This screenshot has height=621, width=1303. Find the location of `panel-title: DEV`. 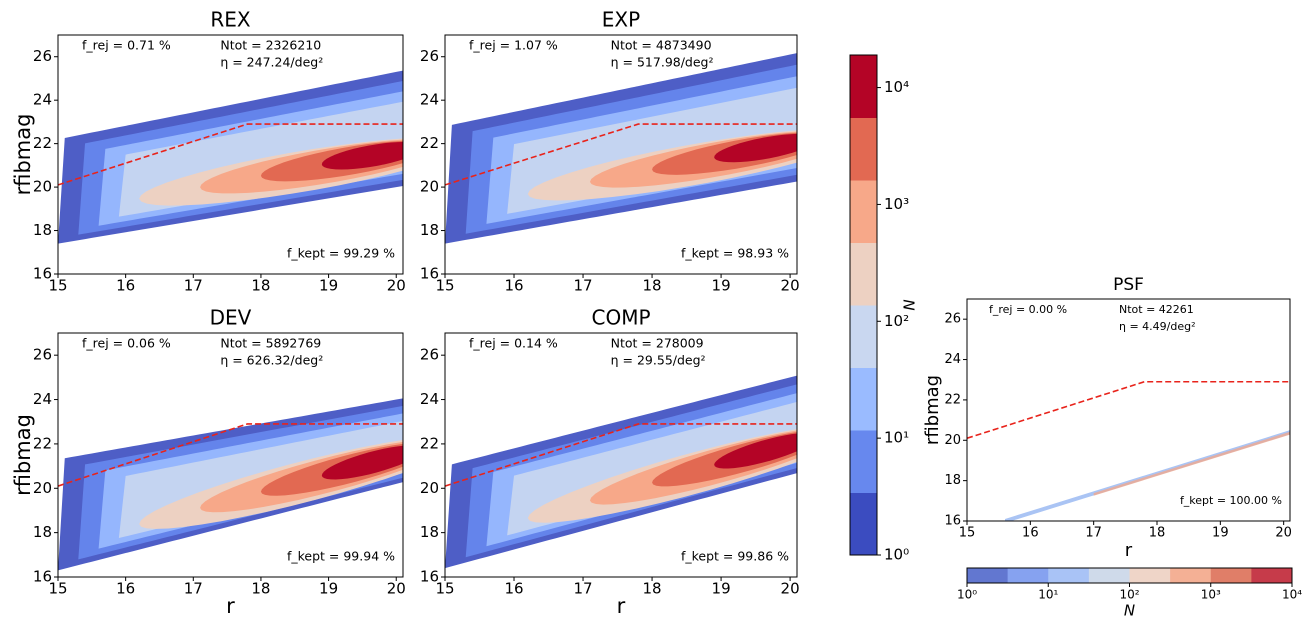

panel-title: DEV is located at coordinates (231, 318).